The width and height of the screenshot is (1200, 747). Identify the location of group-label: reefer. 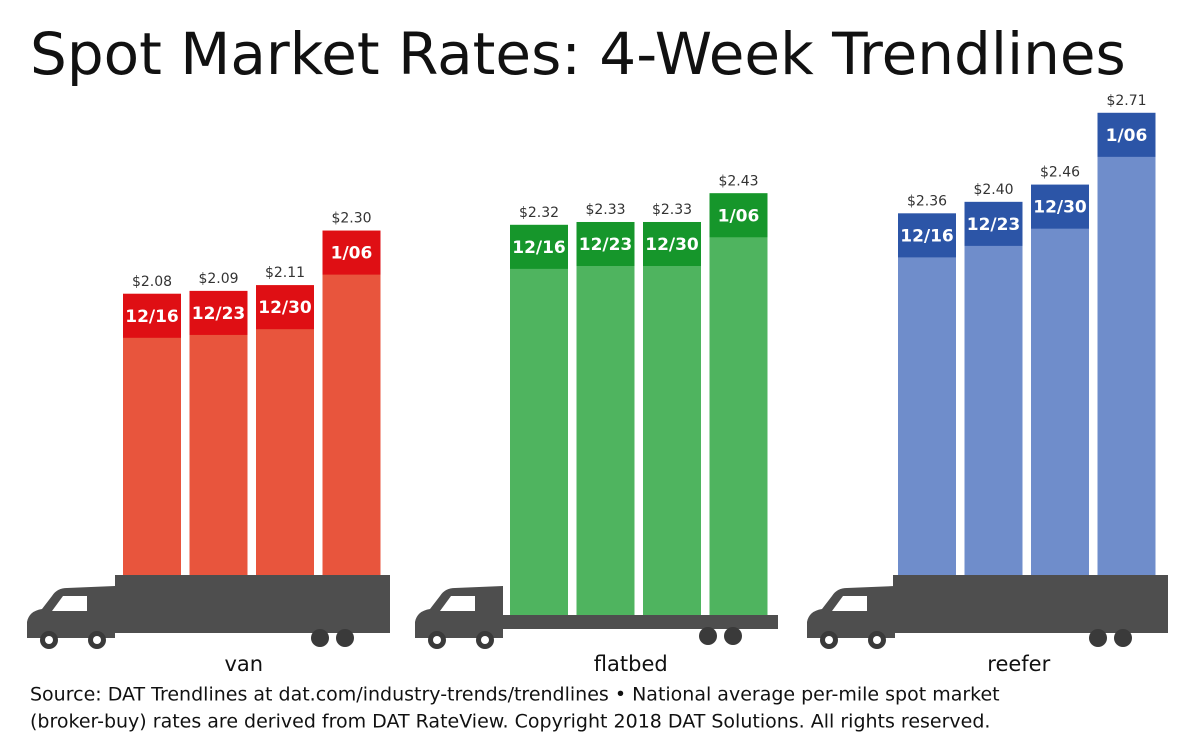
(1018, 664).